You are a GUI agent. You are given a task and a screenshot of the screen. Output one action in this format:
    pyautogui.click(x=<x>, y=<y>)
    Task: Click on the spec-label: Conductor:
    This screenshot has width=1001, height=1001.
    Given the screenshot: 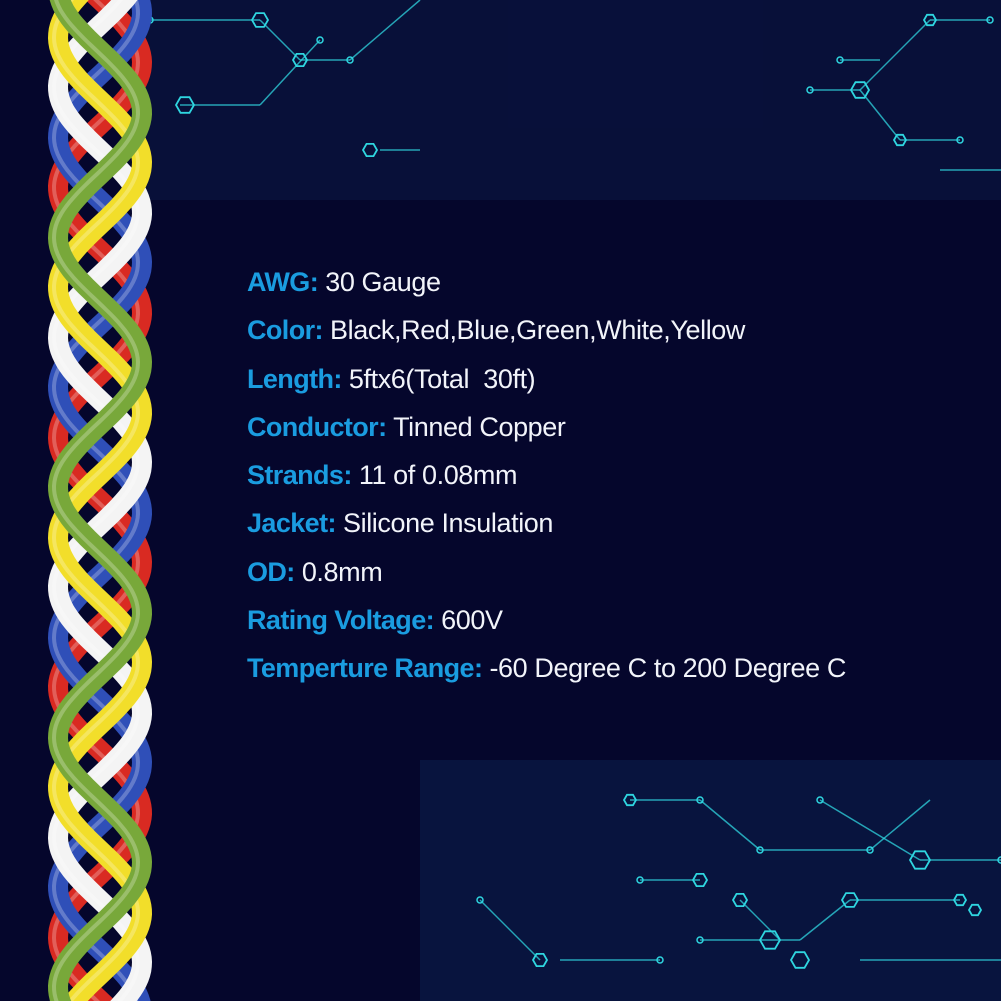 What is the action you would take?
    pyautogui.click(x=317, y=426)
    